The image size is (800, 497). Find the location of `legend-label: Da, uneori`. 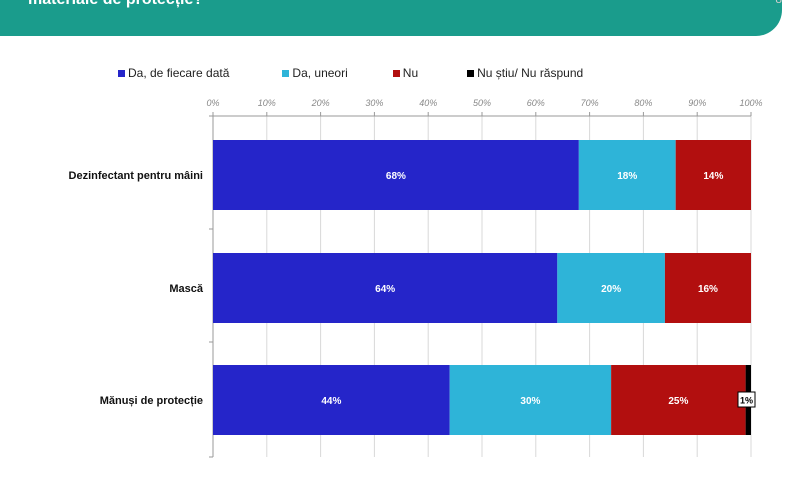

legend-label: Da, uneori is located at coordinates (320, 73).